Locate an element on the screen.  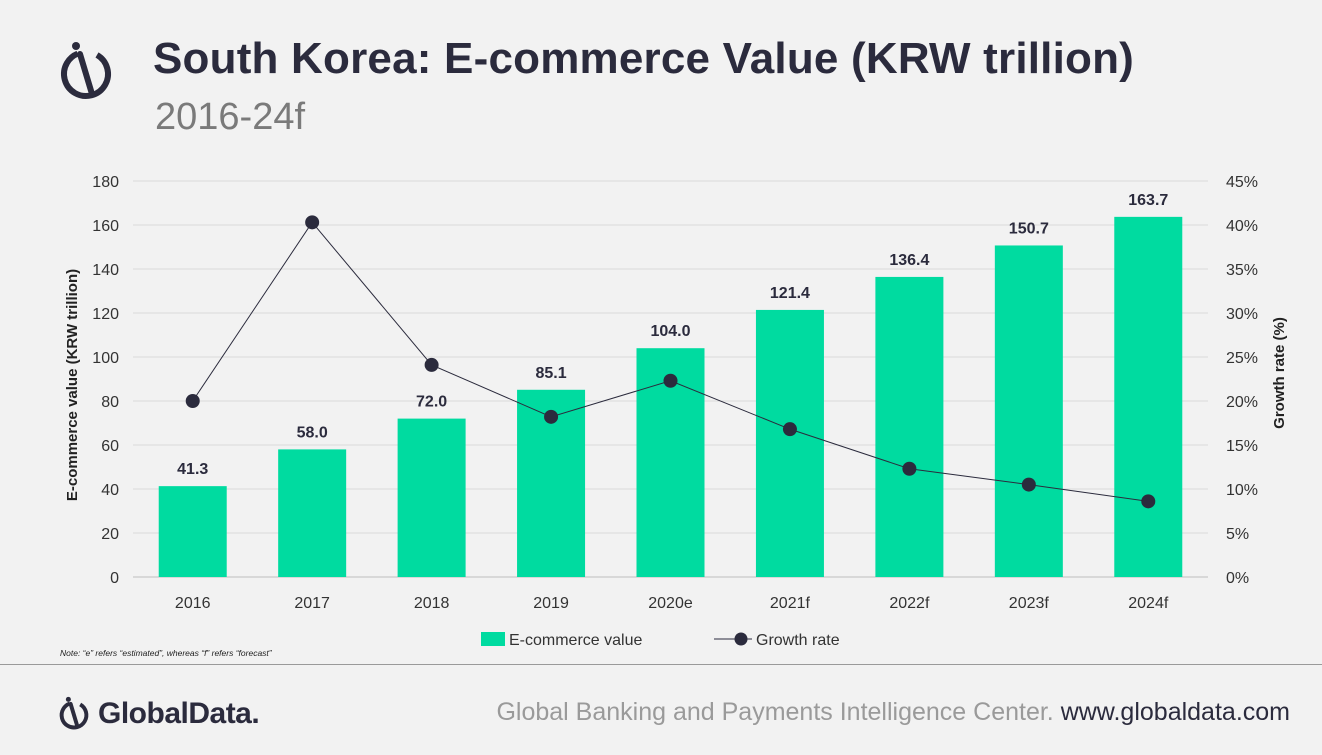
y-tick-label: 80 is located at coordinates (110, 402).